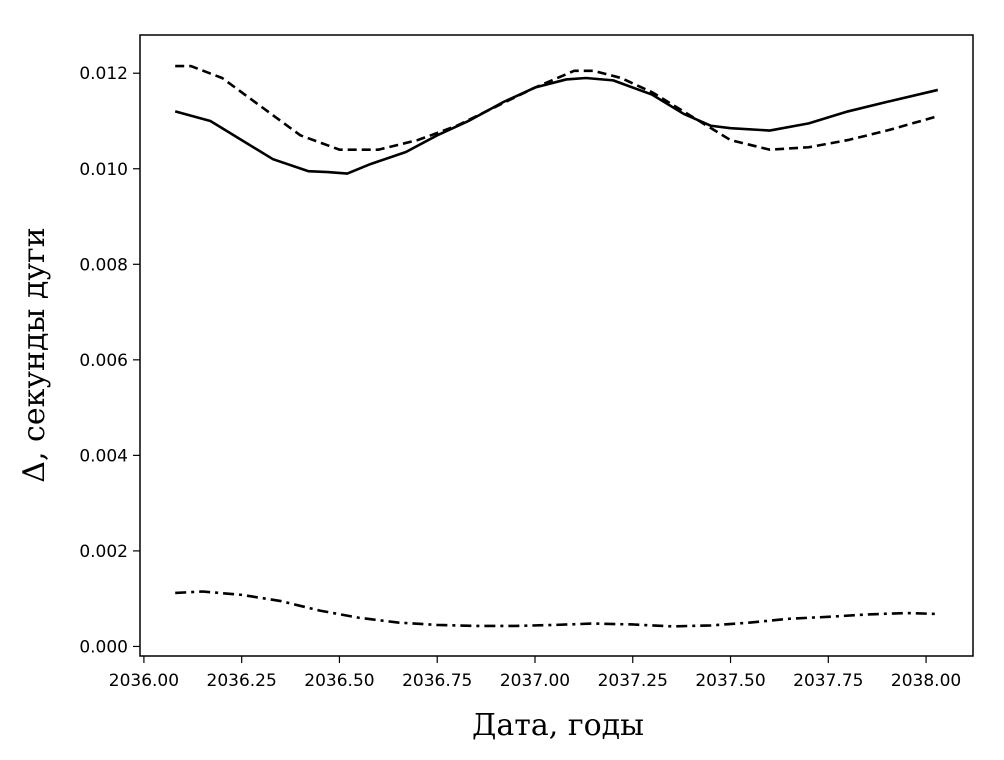 The image size is (1004, 760). Describe the element at coordinates (556, 609) in the screenshot. I see `series-line-dashdot` at that location.